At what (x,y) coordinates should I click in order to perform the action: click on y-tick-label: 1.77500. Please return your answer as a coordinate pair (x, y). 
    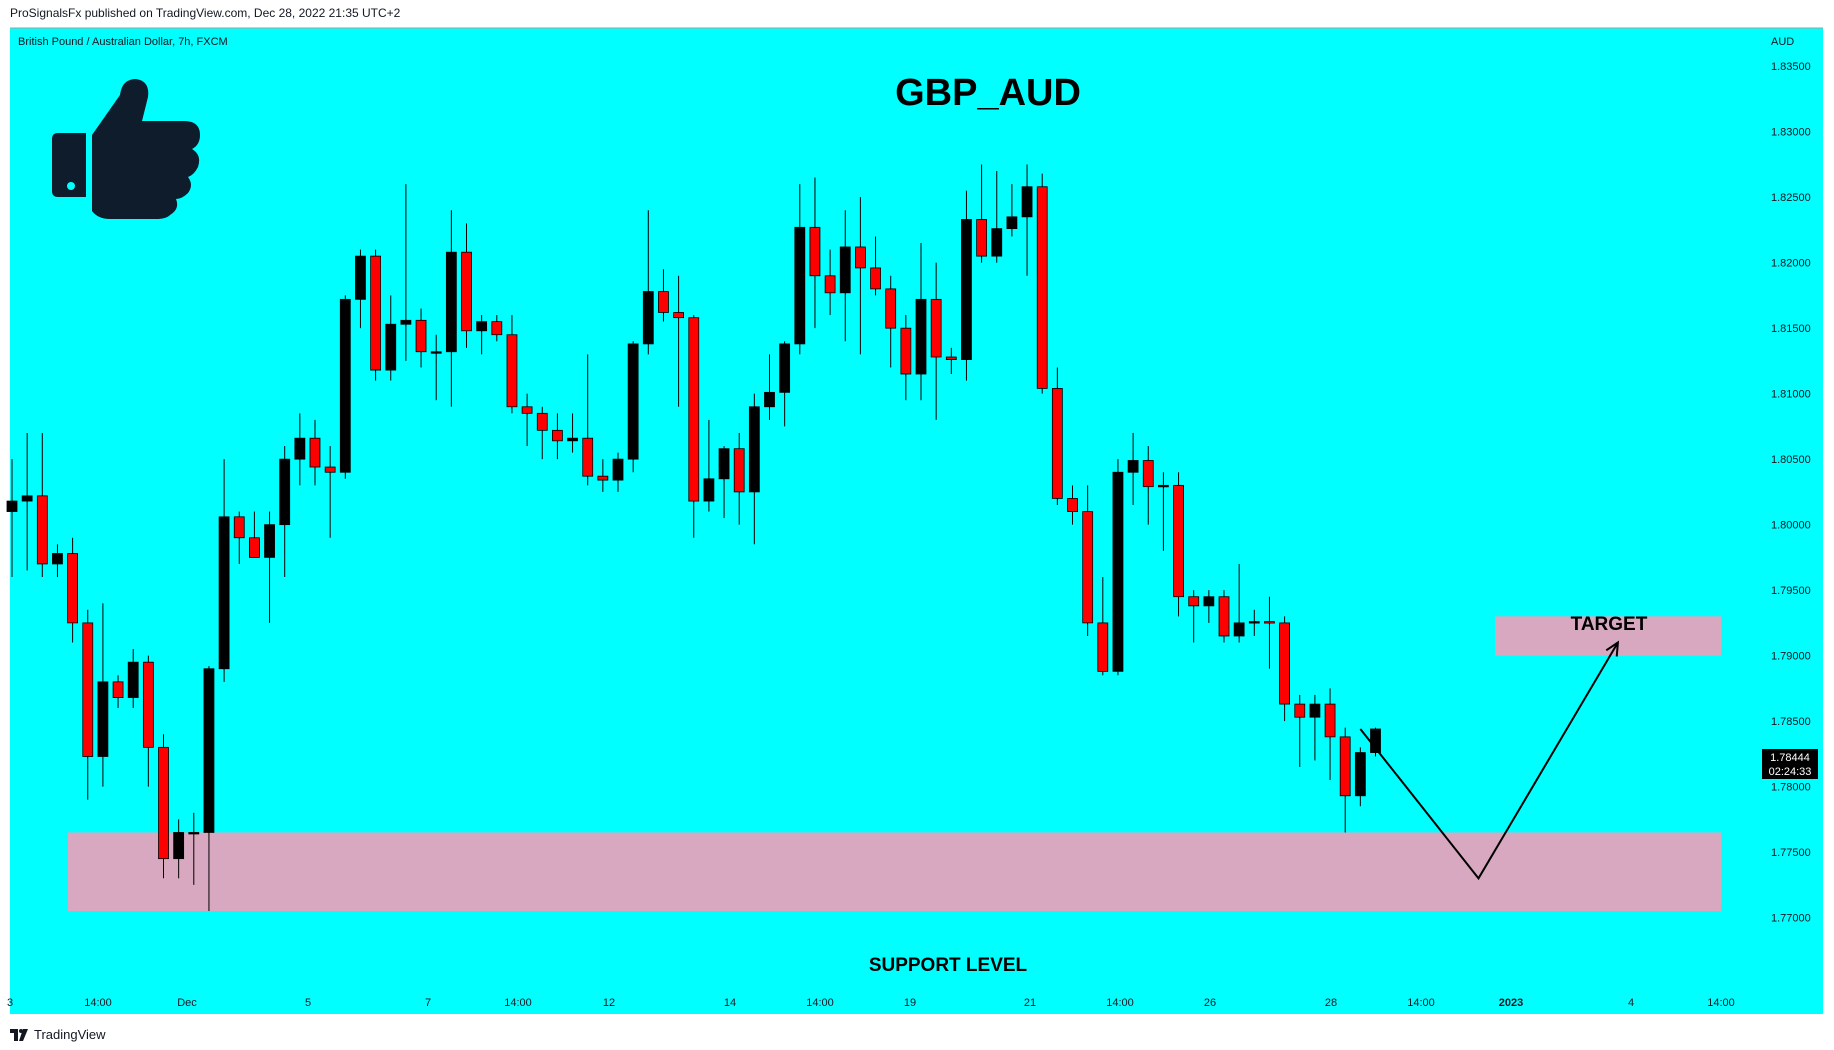
    Looking at the image, I should click on (1791, 853).